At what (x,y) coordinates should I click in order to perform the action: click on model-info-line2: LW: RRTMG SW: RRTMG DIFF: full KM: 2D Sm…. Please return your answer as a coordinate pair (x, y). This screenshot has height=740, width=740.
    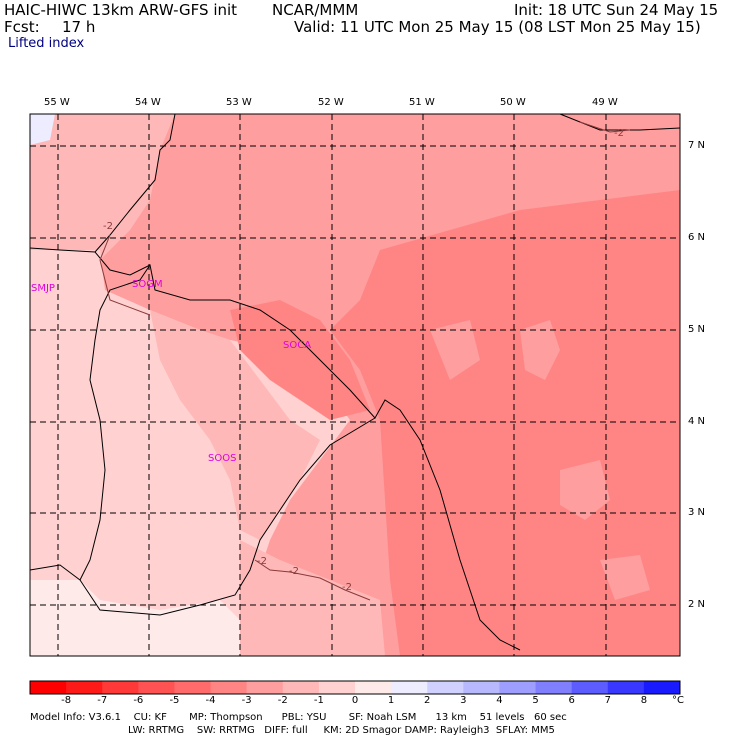
    Looking at the image, I should click on (341, 730).